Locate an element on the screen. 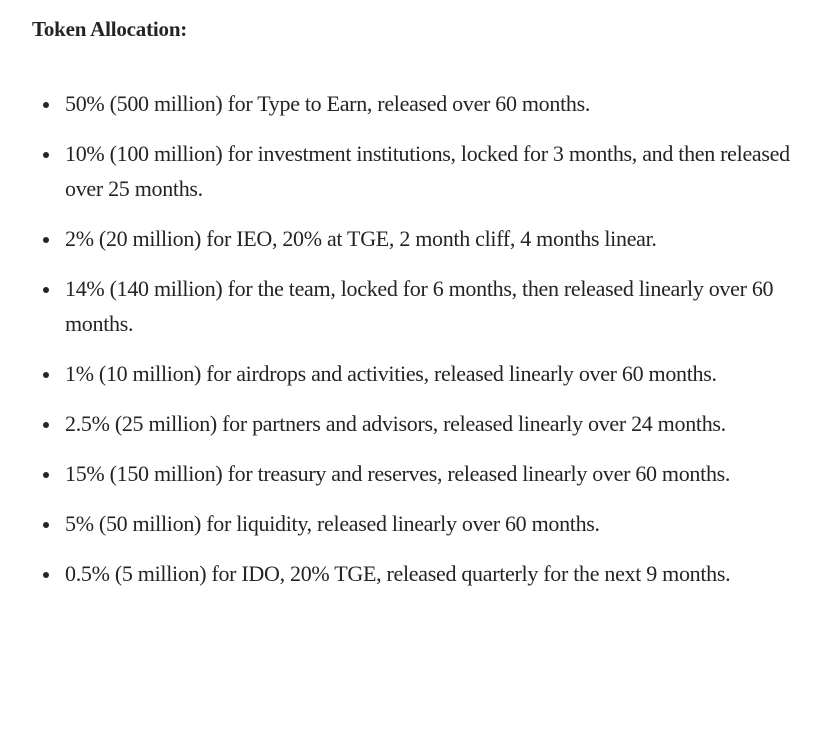 This screenshot has height=752, width=830. section-heading: Token Allocation: is located at coordinates (110, 29).